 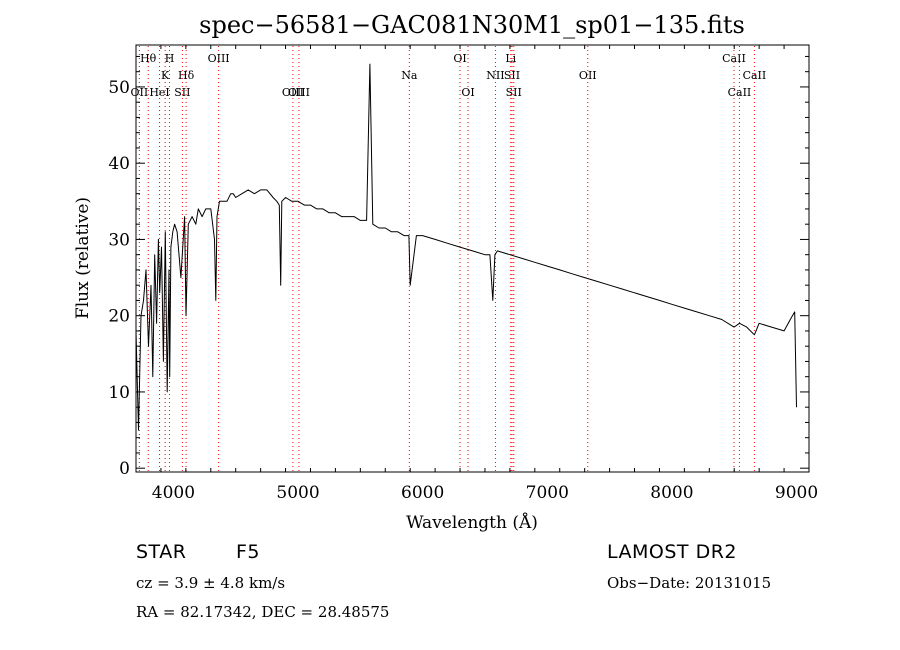 What do you see at coordinates (495, 75) in the screenshot?
I see `marker-label: NII` at bounding box center [495, 75].